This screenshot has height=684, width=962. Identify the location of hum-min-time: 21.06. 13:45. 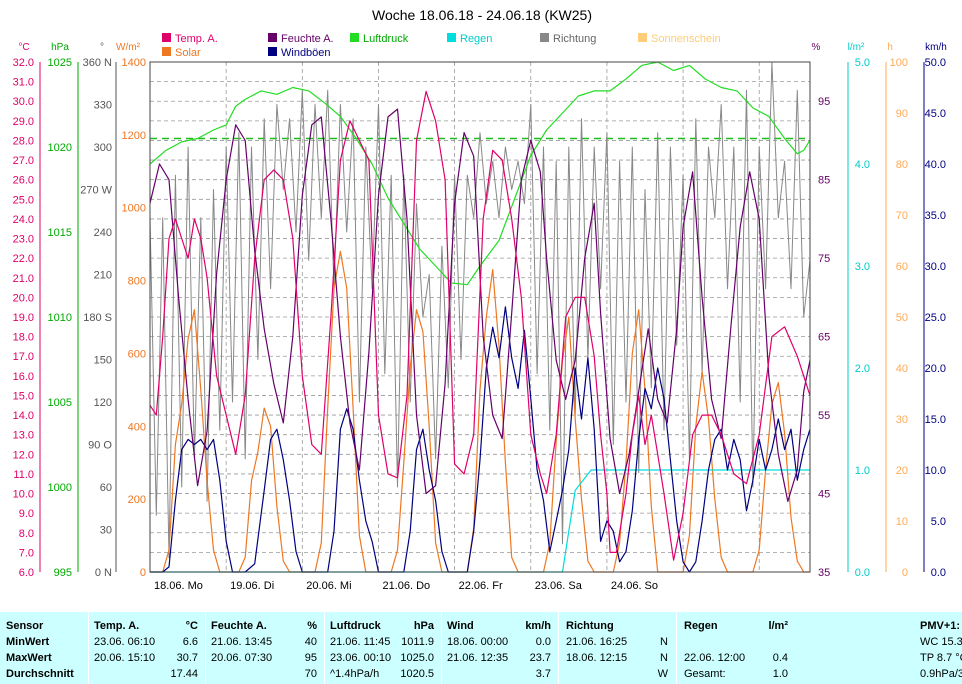
(242, 642).